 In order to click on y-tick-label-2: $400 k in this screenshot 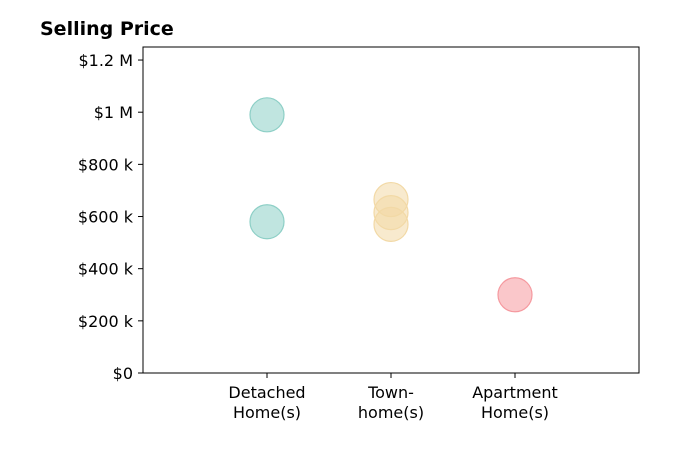, I will do `click(106, 269)`.